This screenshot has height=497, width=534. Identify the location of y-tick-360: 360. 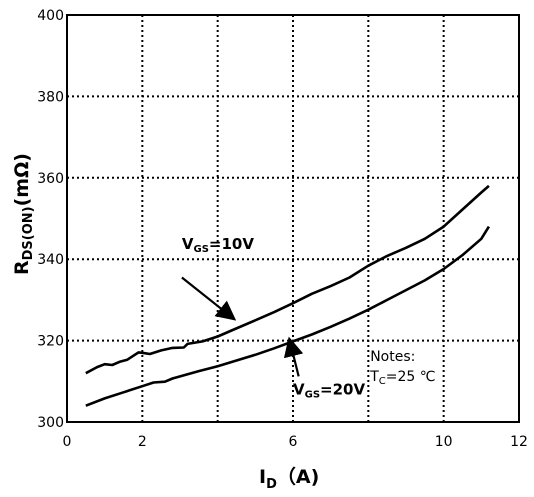
(50, 179).